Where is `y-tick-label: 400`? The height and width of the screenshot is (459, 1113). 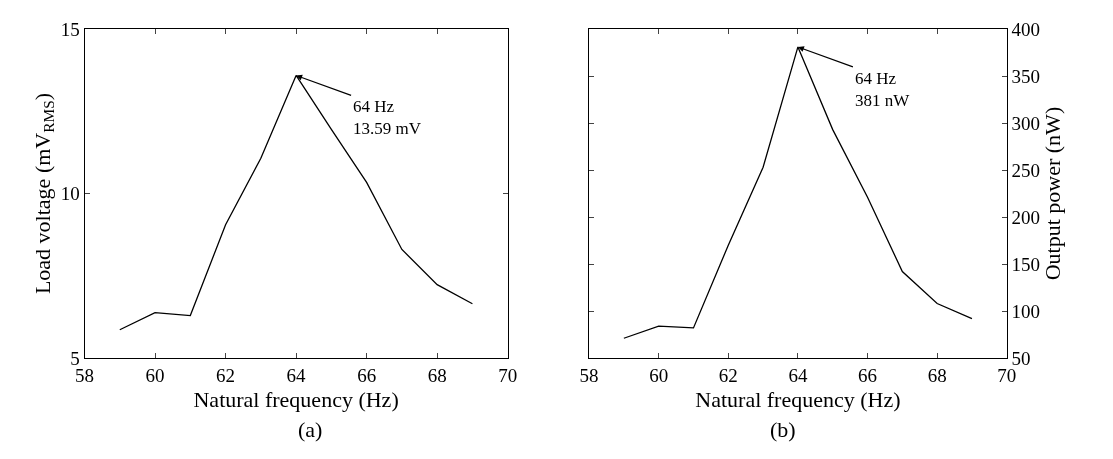 y-tick-label: 400 is located at coordinates (1026, 29).